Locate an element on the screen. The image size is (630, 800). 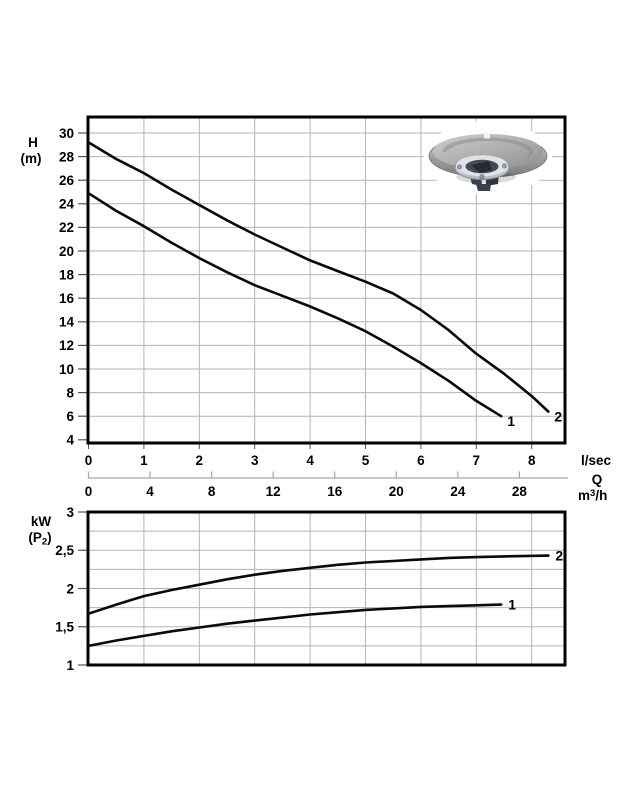
m3h-tick-label: 4 is located at coordinates (150, 491).